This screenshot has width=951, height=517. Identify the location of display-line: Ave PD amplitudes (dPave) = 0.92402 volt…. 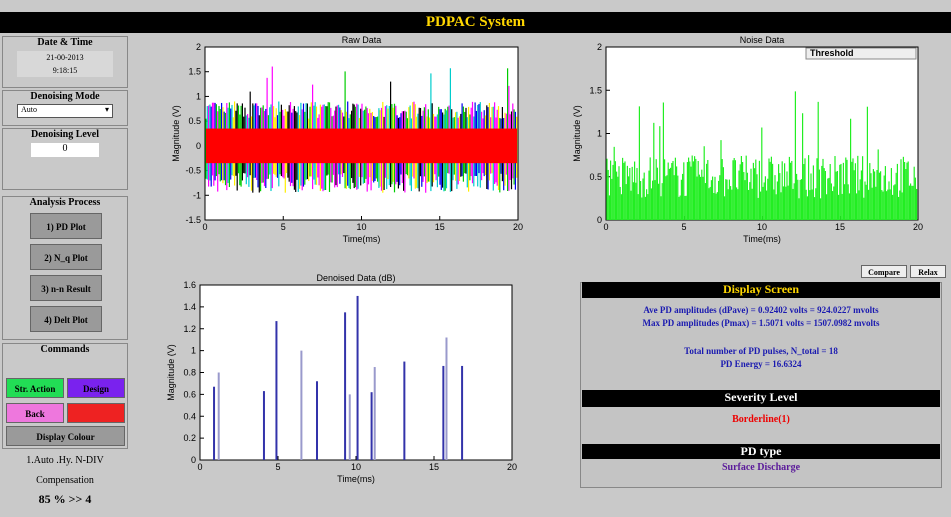
(761, 310).